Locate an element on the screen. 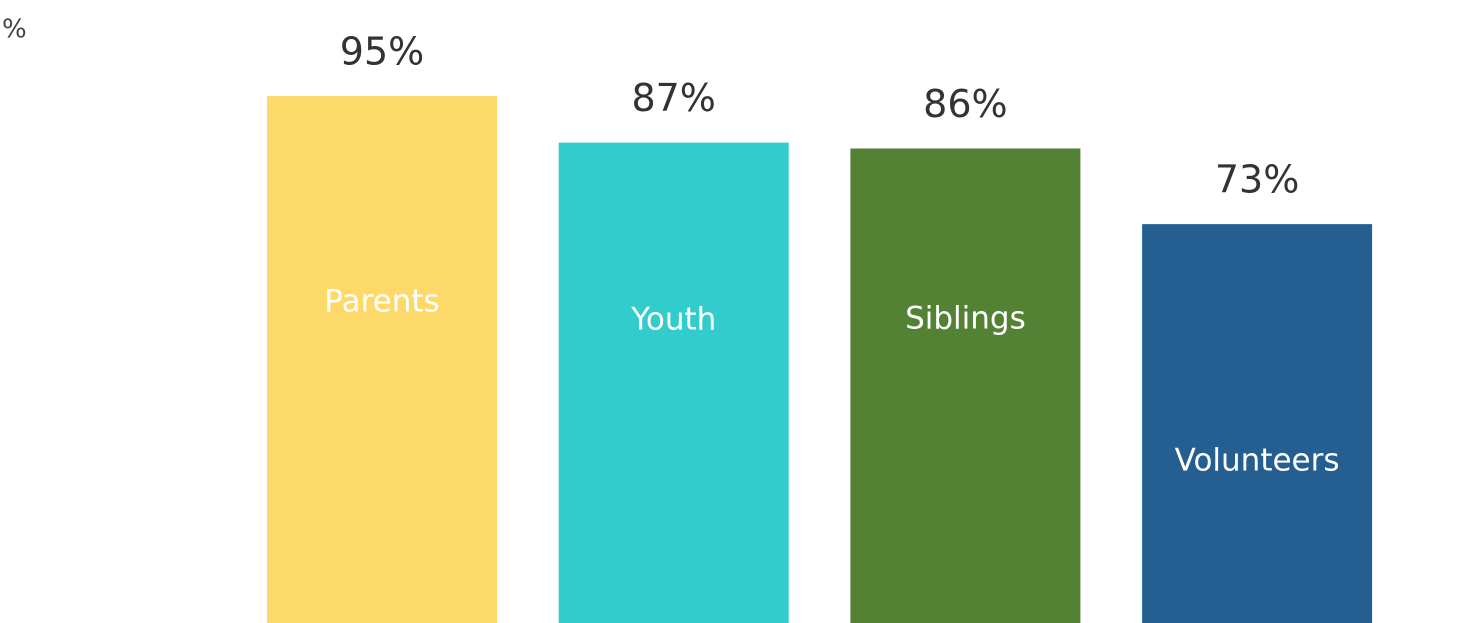 The width and height of the screenshot is (1458, 623). category-label: Parents is located at coordinates (381, 302).